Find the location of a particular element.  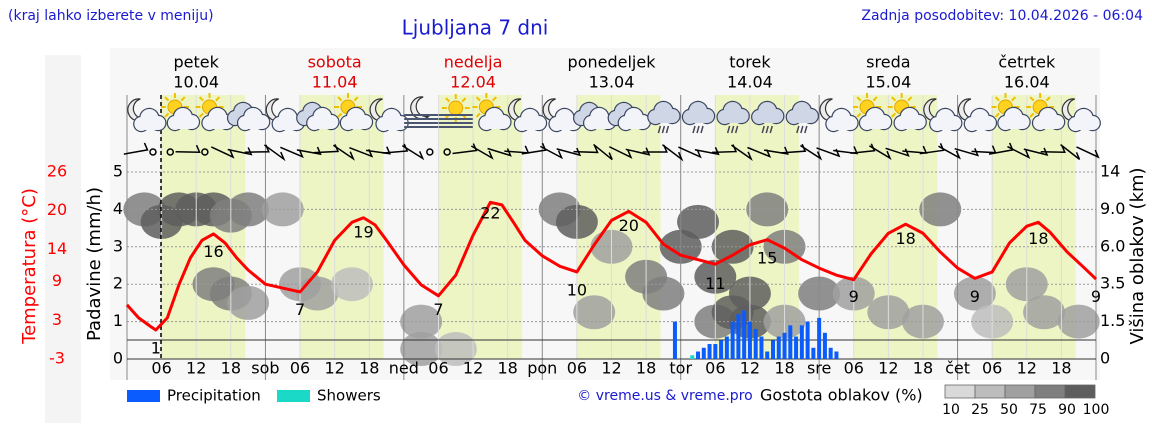

y-tick-label: 4 is located at coordinates (118, 208).